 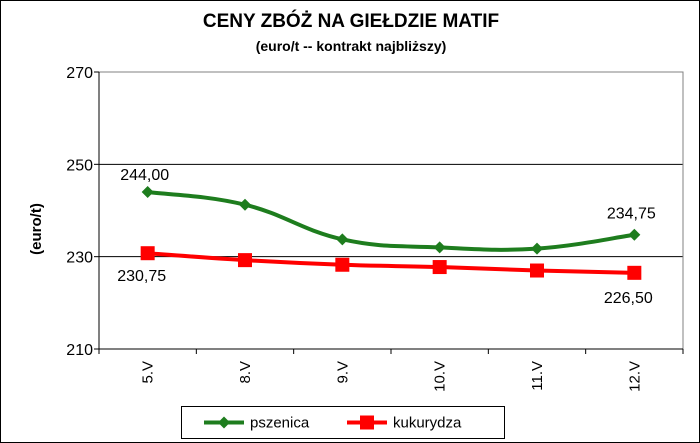 What do you see at coordinates (427, 423) in the screenshot?
I see `legend-label: kukurydza` at bounding box center [427, 423].